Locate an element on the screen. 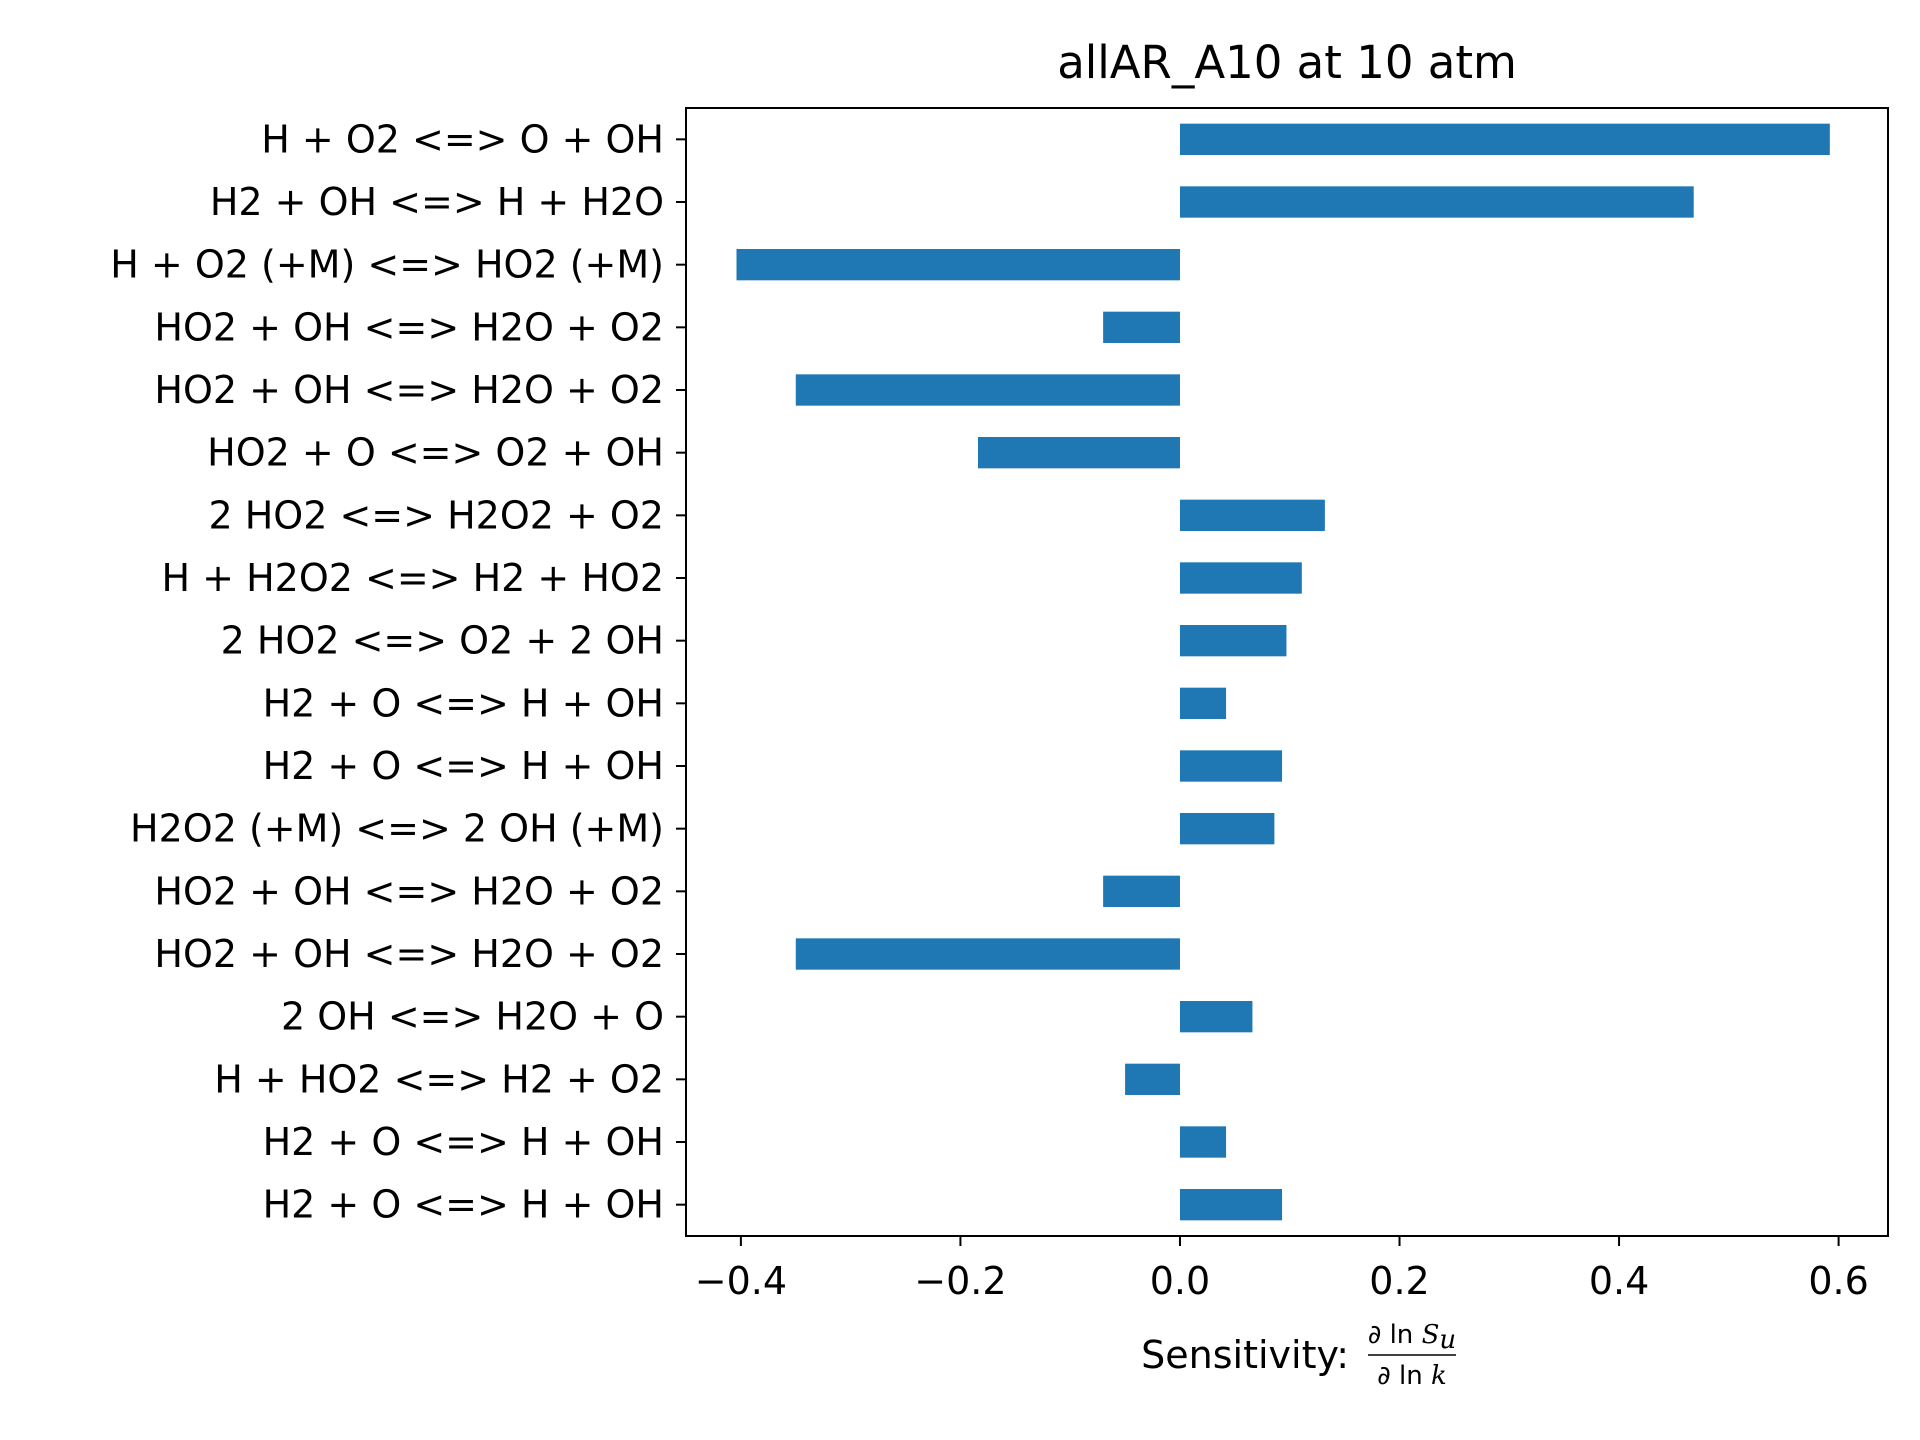 The width and height of the screenshot is (1920, 1440). x-axis-label-numerator: ∂ ln Su is located at coordinates (1412, 1337).